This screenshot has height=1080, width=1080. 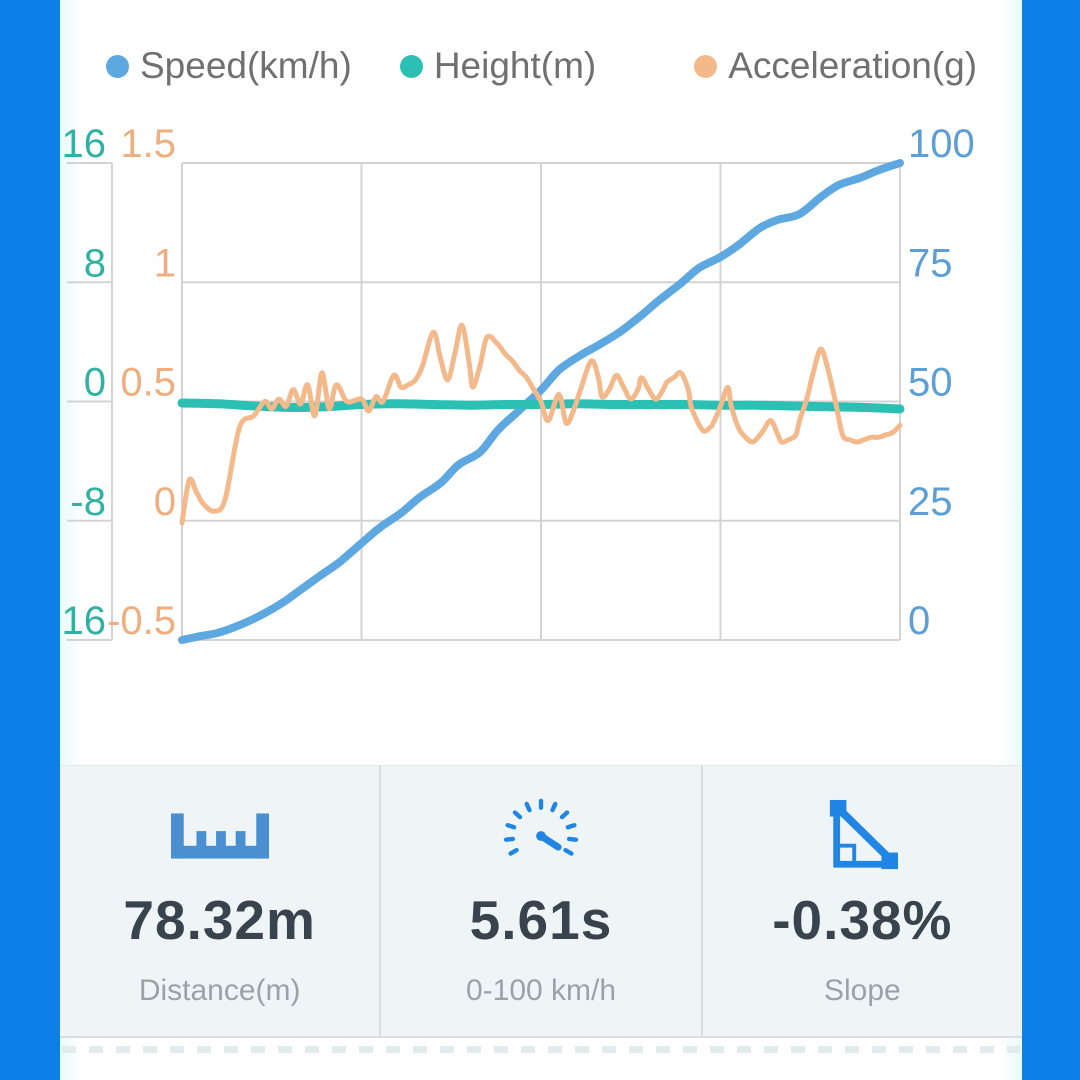 I want to click on svg-text: 8, so click(x=95, y=263).